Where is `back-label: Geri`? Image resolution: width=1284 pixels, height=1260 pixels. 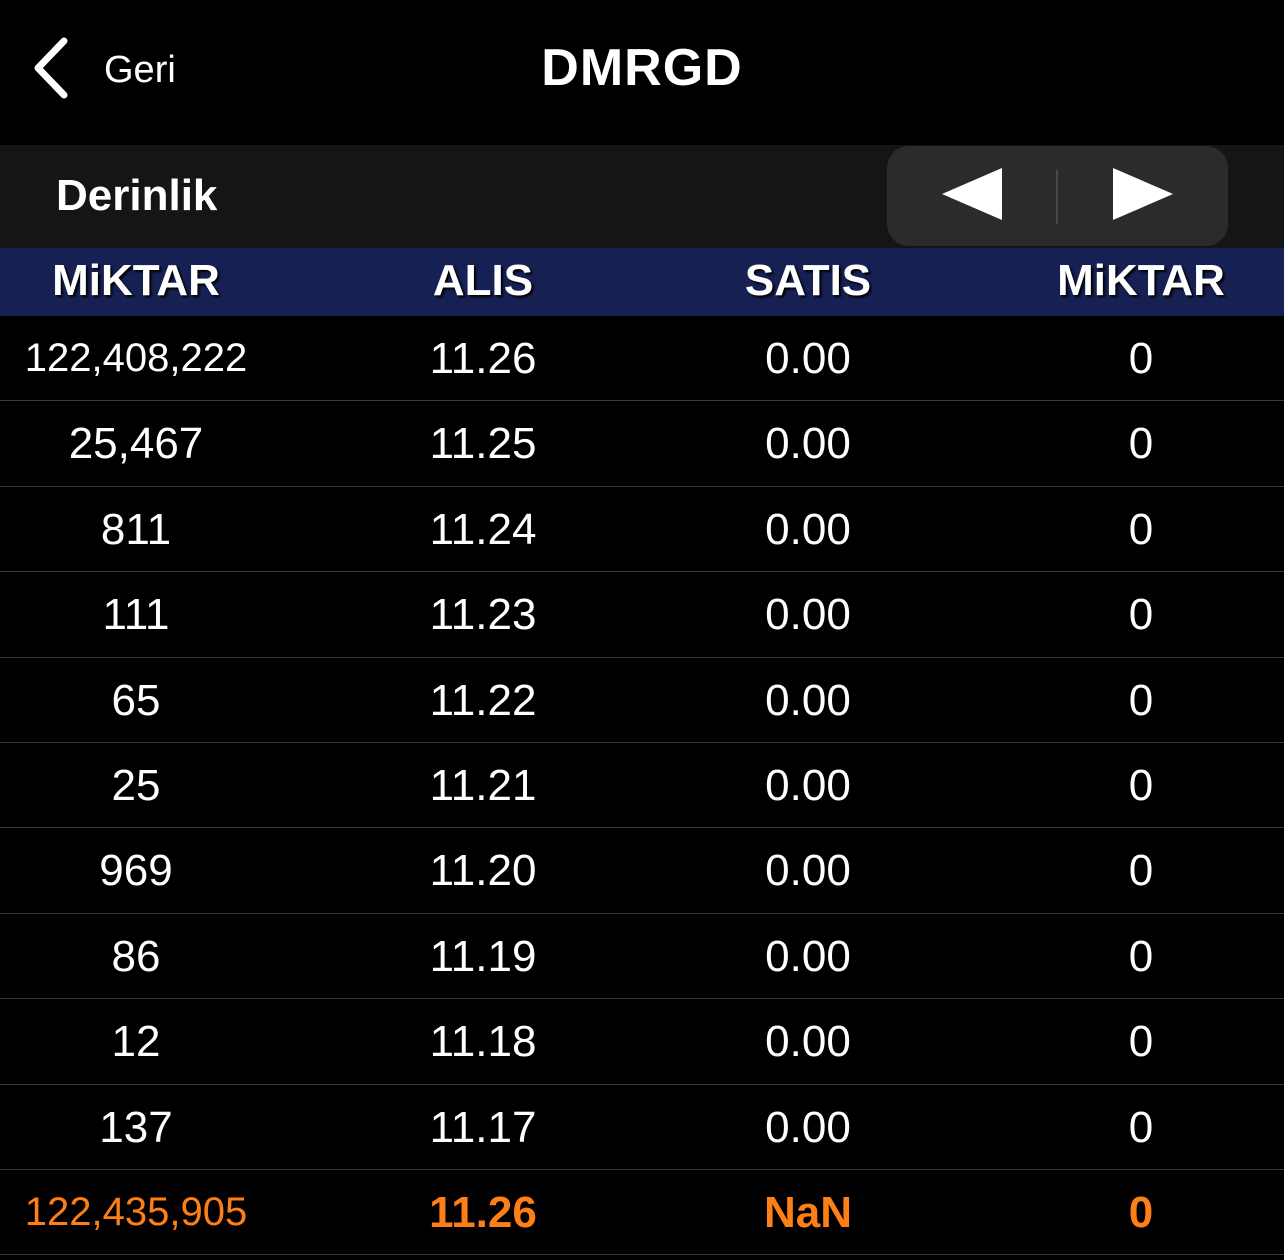 back-label: Geri is located at coordinates (140, 69).